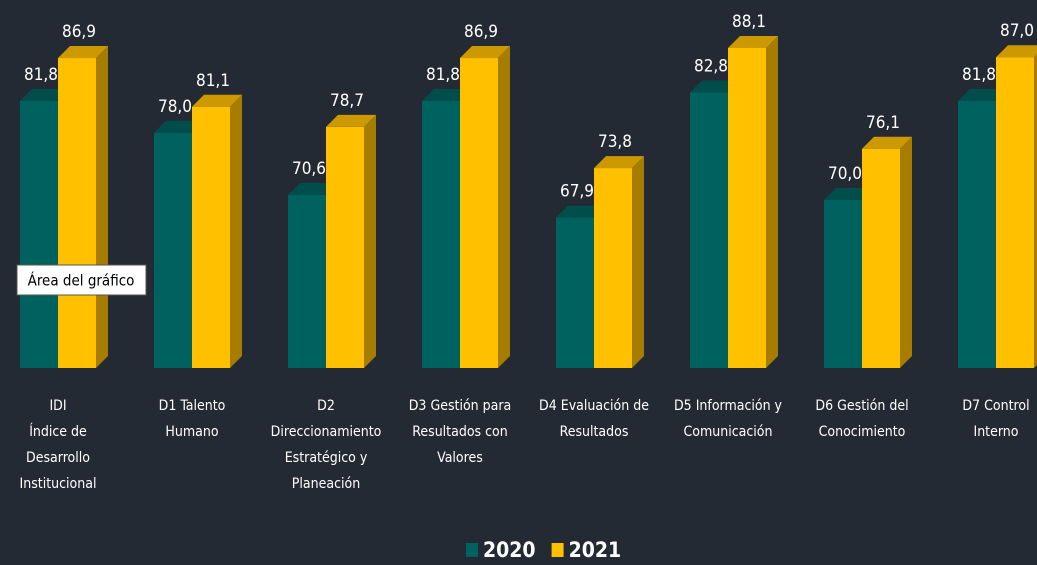 This screenshot has width=1037, height=565. I want to click on data-label: 70,6, so click(309, 169).